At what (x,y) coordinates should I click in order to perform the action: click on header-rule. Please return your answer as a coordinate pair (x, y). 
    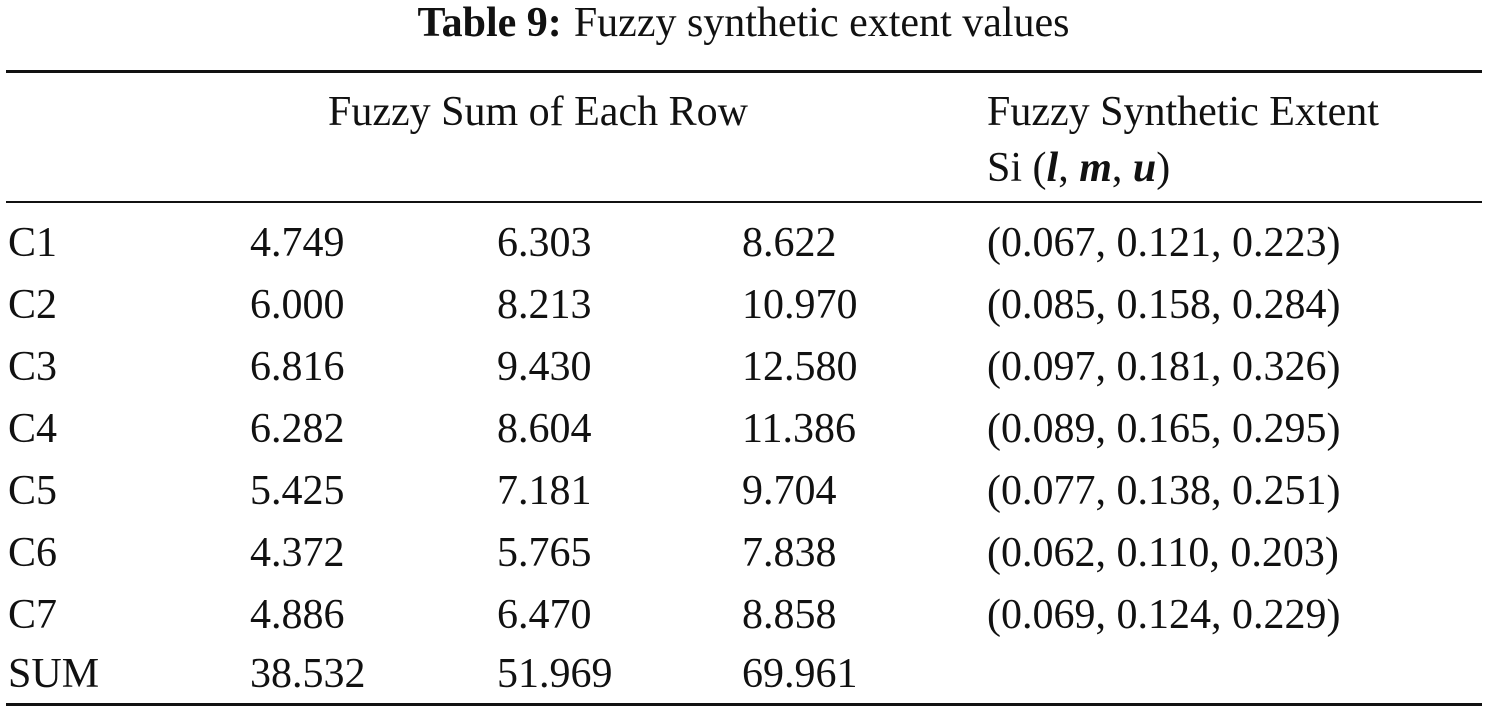
    Looking at the image, I should click on (744, 202).